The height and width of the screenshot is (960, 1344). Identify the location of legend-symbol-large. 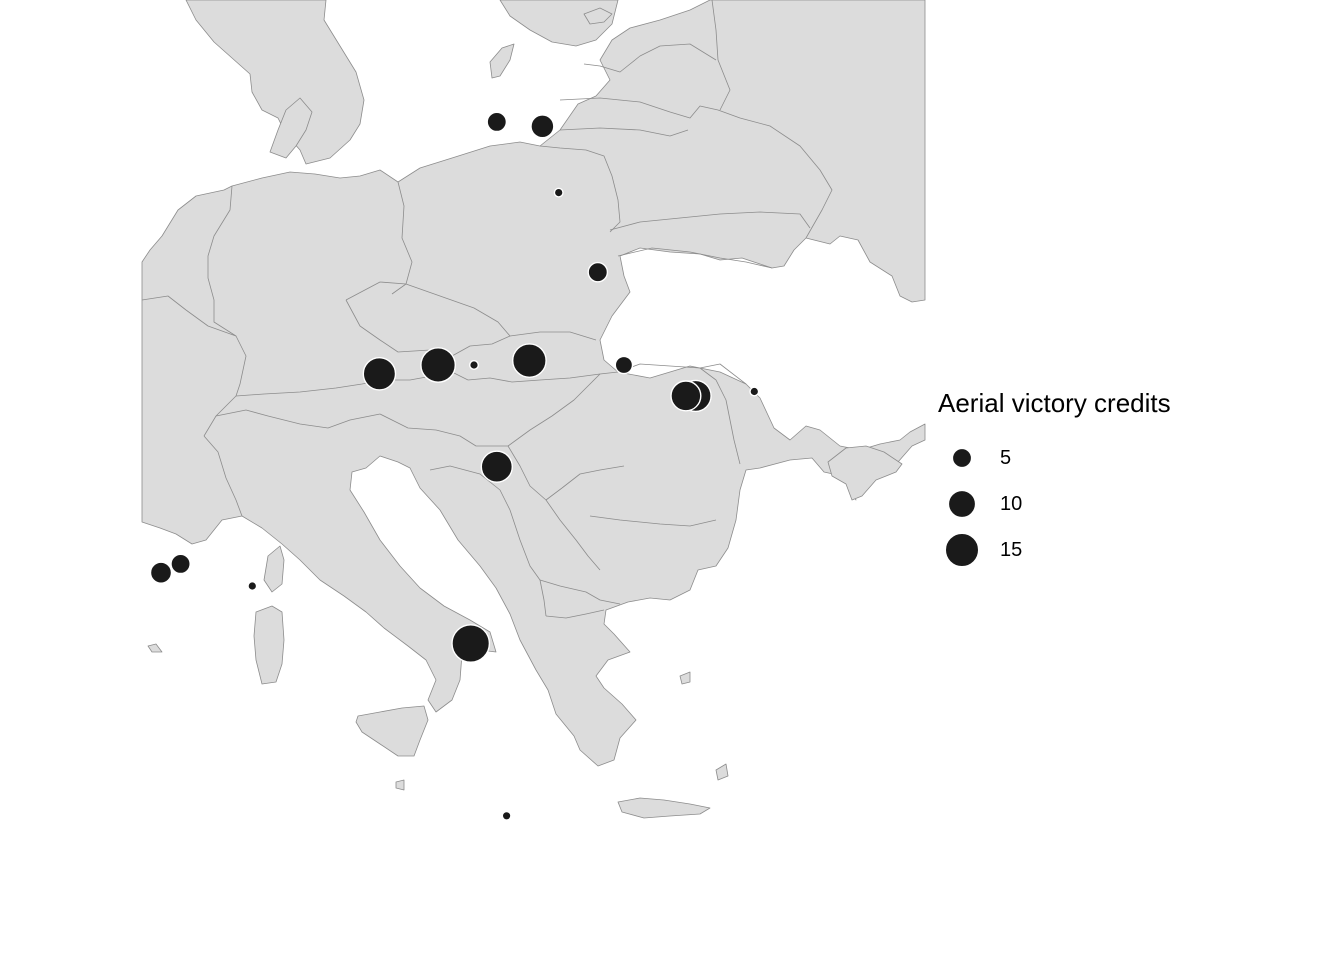
(962, 550).